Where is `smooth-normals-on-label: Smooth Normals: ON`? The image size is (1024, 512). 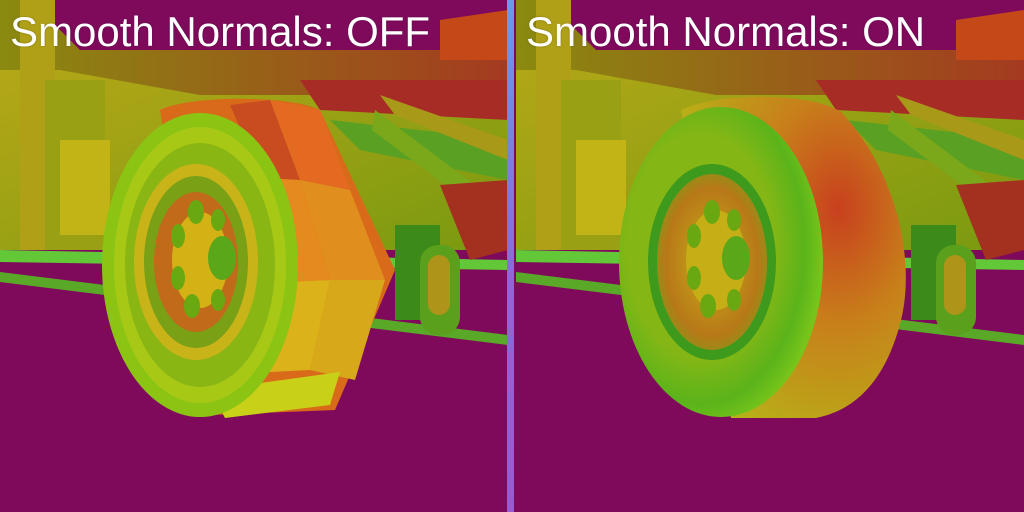
smooth-normals-on-label: Smooth Normals: ON is located at coordinates (726, 31).